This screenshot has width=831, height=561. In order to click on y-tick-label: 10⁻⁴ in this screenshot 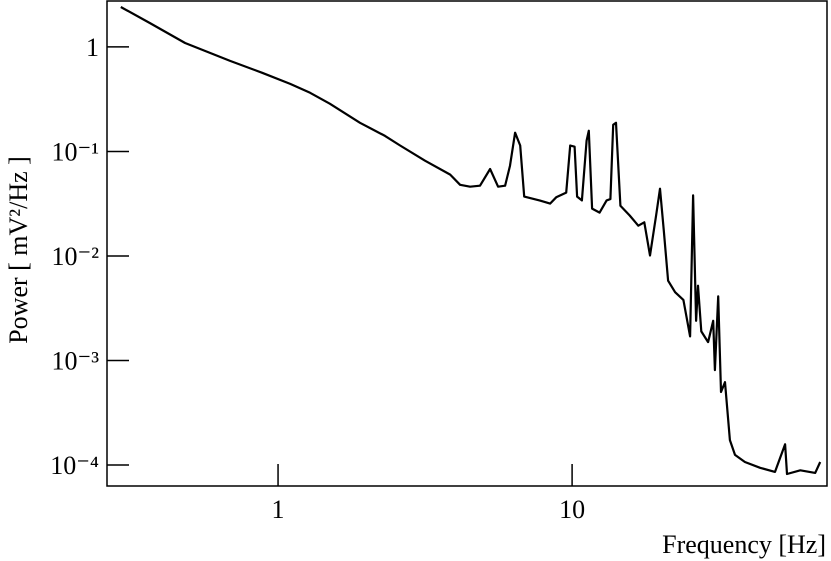, I will do `click(74, 465)`.